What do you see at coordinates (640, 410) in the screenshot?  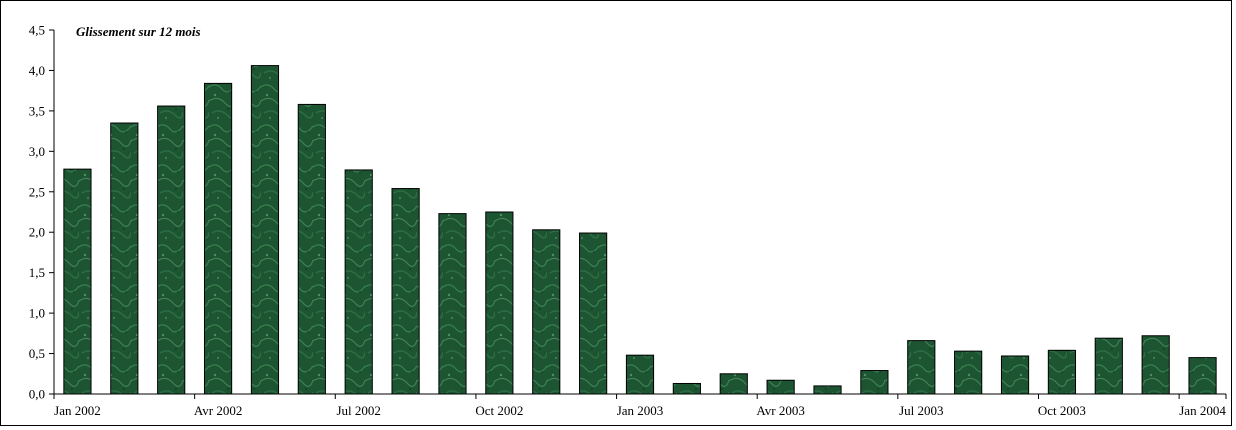 I see `x-tick-label-4: Jan 2003` at bounding box center [640, 410].